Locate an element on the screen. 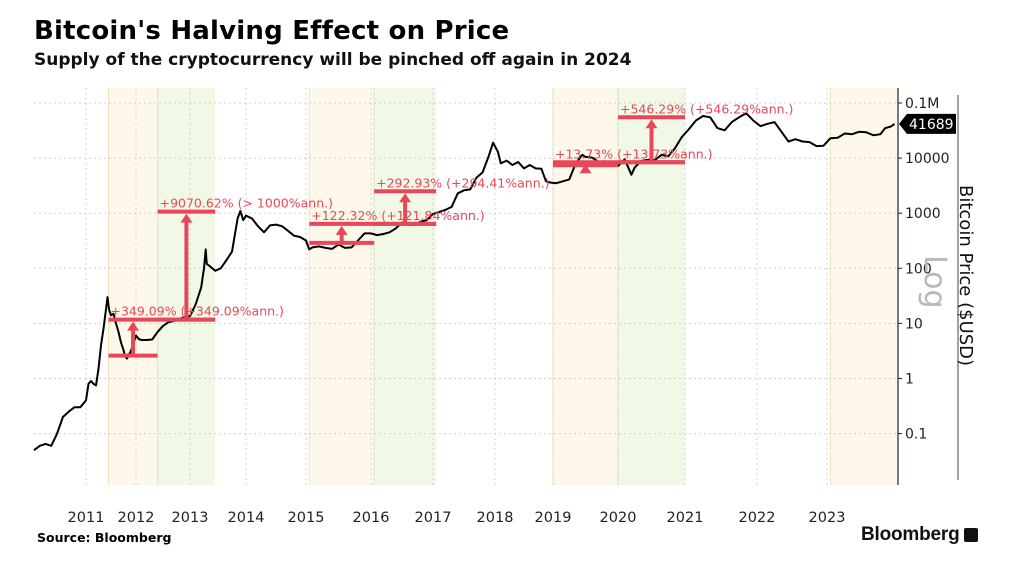  band-post-halving is located at coordinates (405, 286).